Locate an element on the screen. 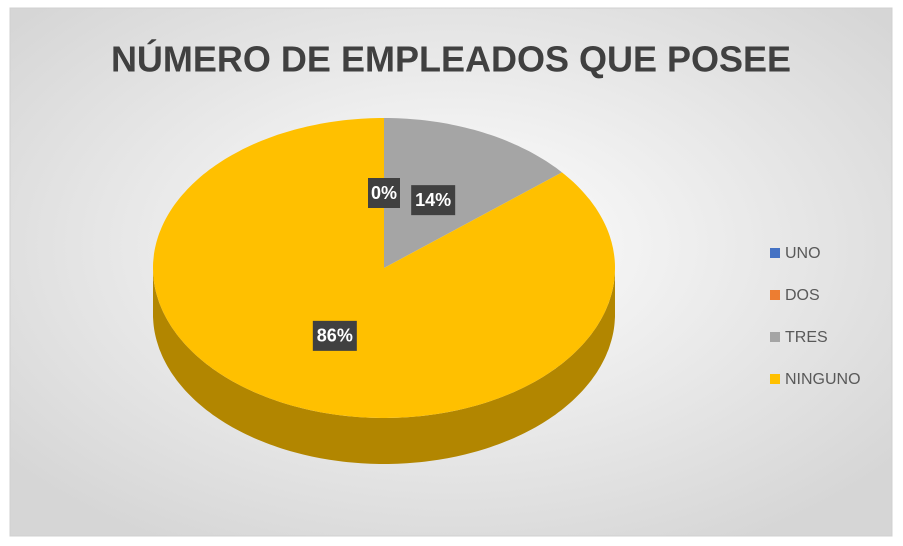 The height and width of the screenshot is (546, 903). data-label: 14% is located at coordinates (433, 200).